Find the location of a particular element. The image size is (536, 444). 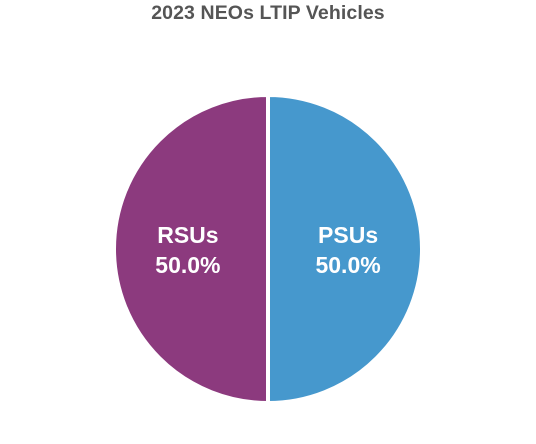

slice-label-psus: PSUs is located at coordinates (348, 235).